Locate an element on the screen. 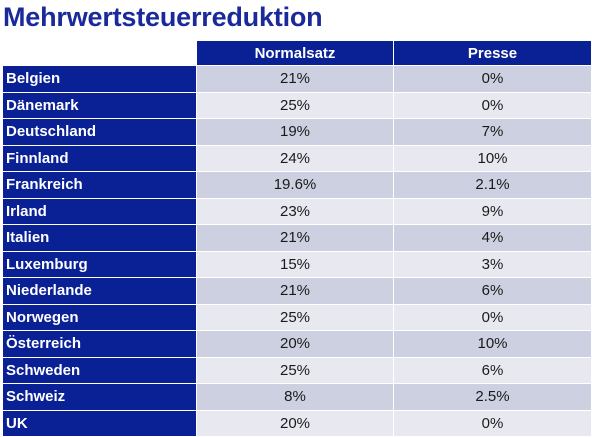  table-header-row: Normalsatz Presse is located at coordinates (297, 53).